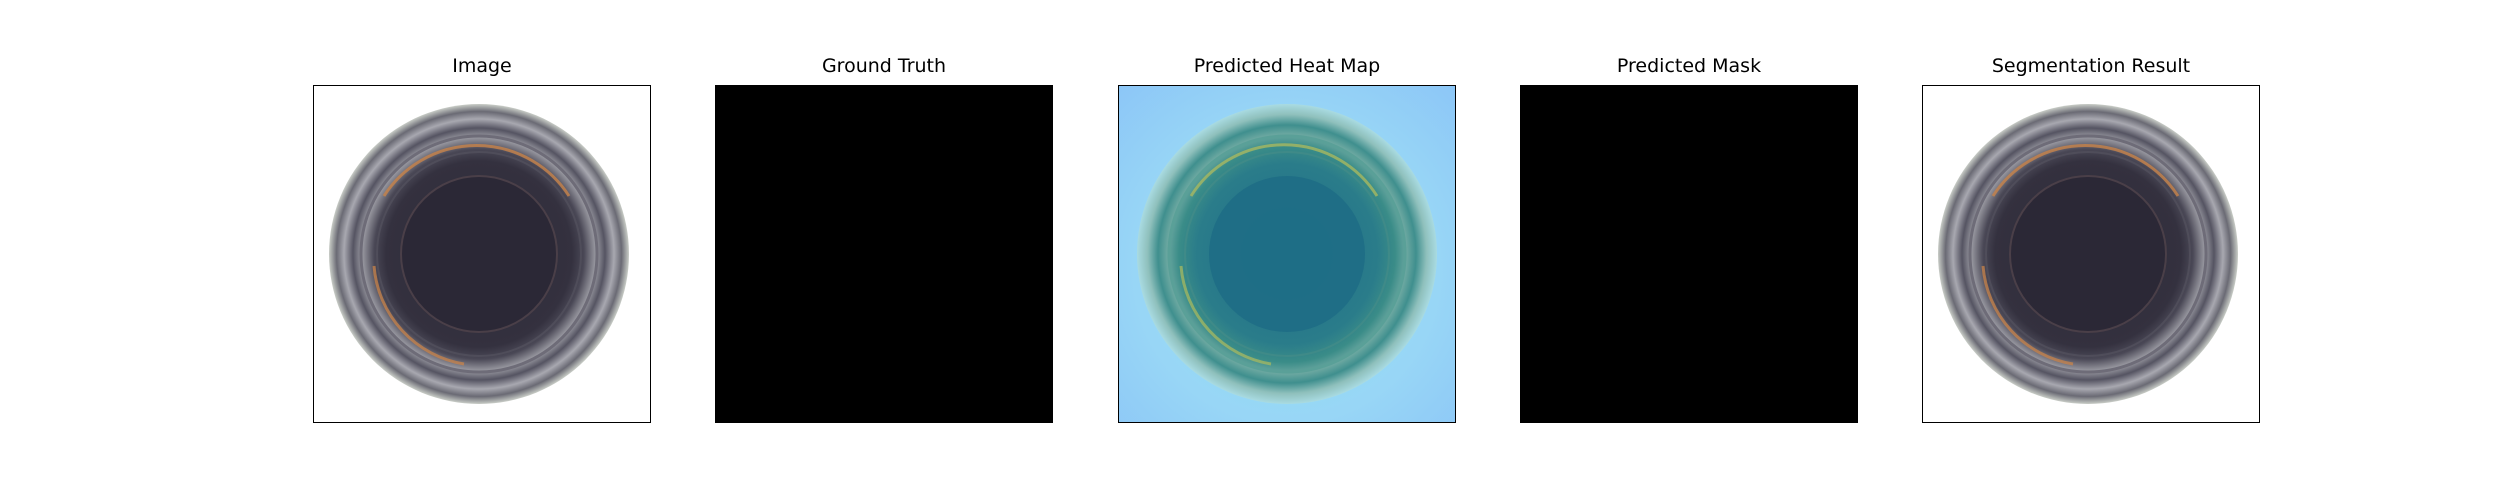  I want to click on panel-predicted-mask: Predicted Mask, so click(1689, 251).